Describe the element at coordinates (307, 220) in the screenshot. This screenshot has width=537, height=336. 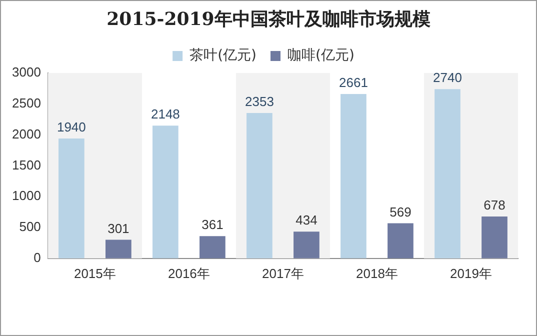
I see `data-label: 434` at that location.